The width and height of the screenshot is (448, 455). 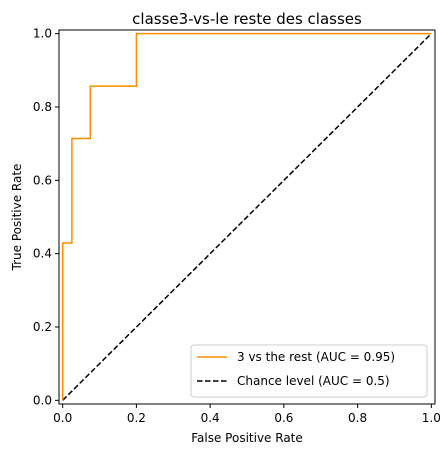 I want to click on legend-label-roc-curve: 3 vs the rest (AUC = 0.95), so click(x=316, y=357).